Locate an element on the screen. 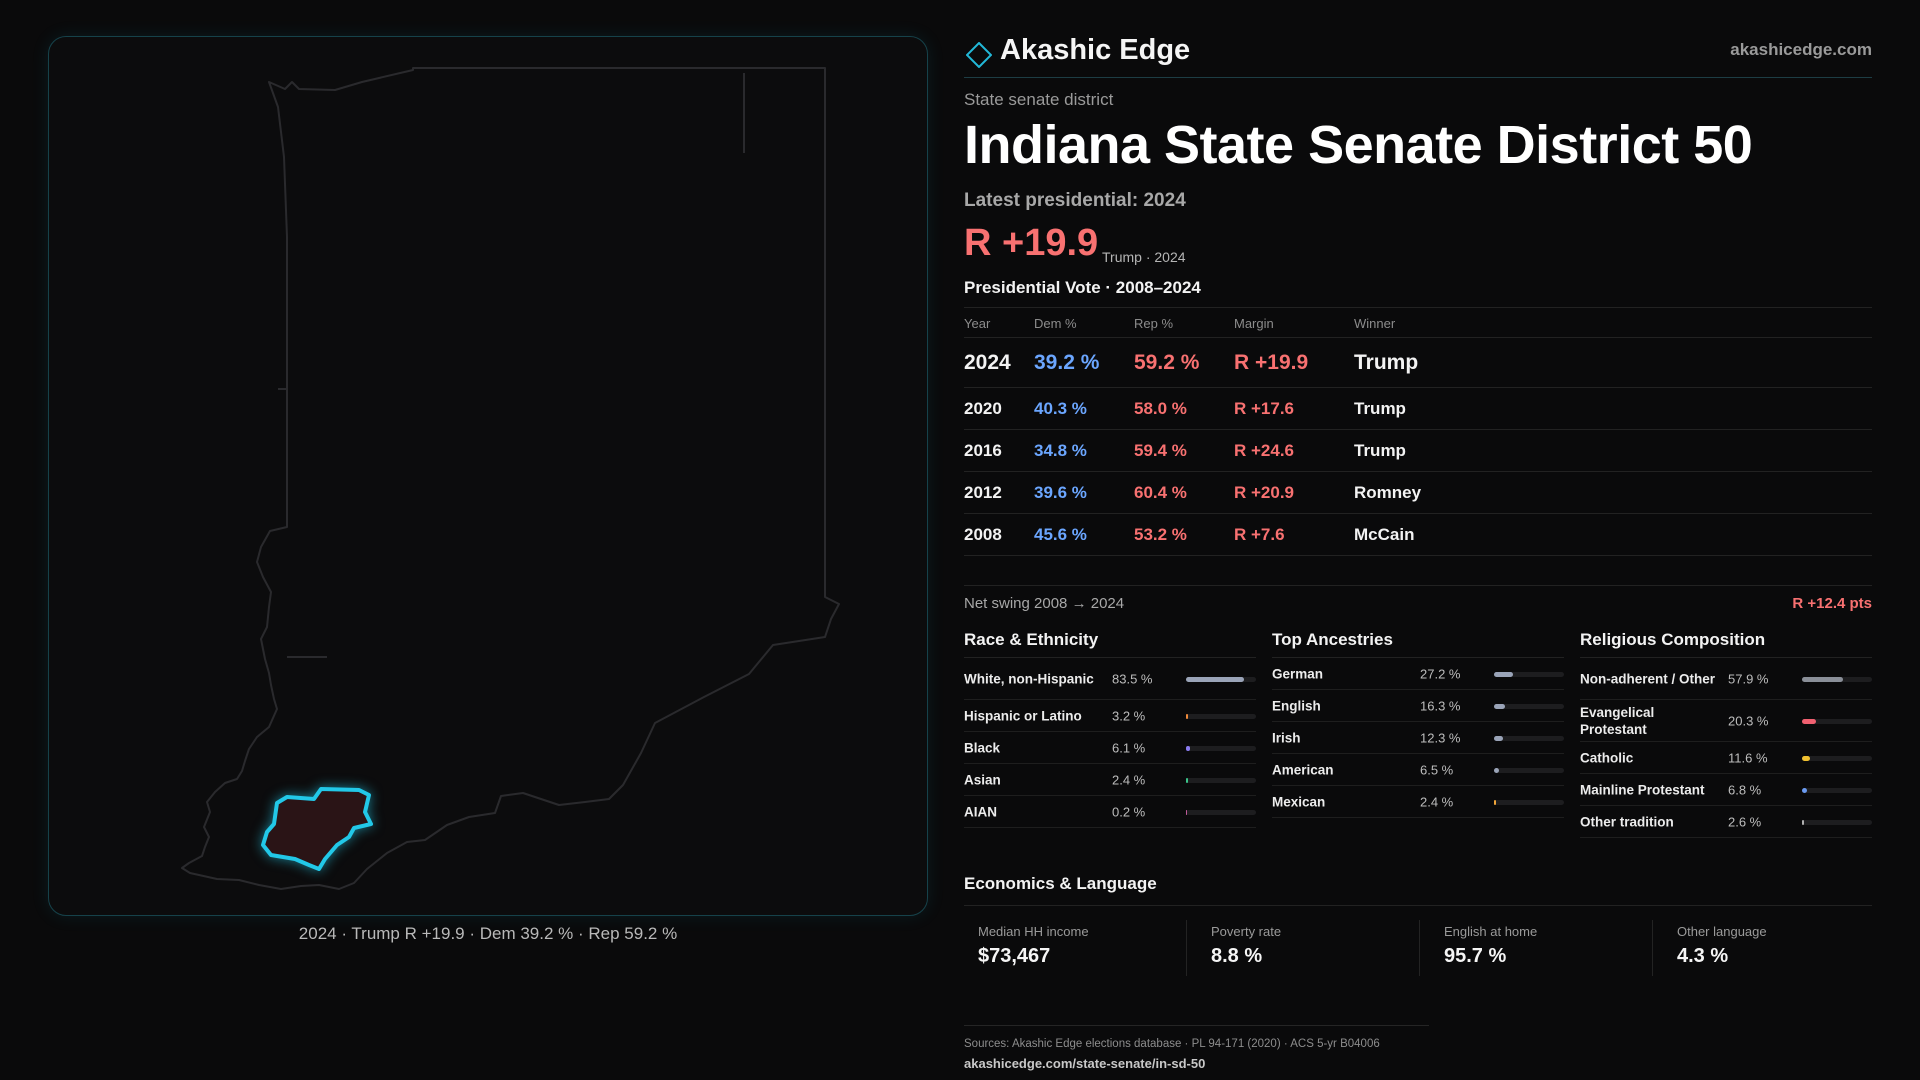  item-value: 2.6 % is located at coordinates (1745, 821).